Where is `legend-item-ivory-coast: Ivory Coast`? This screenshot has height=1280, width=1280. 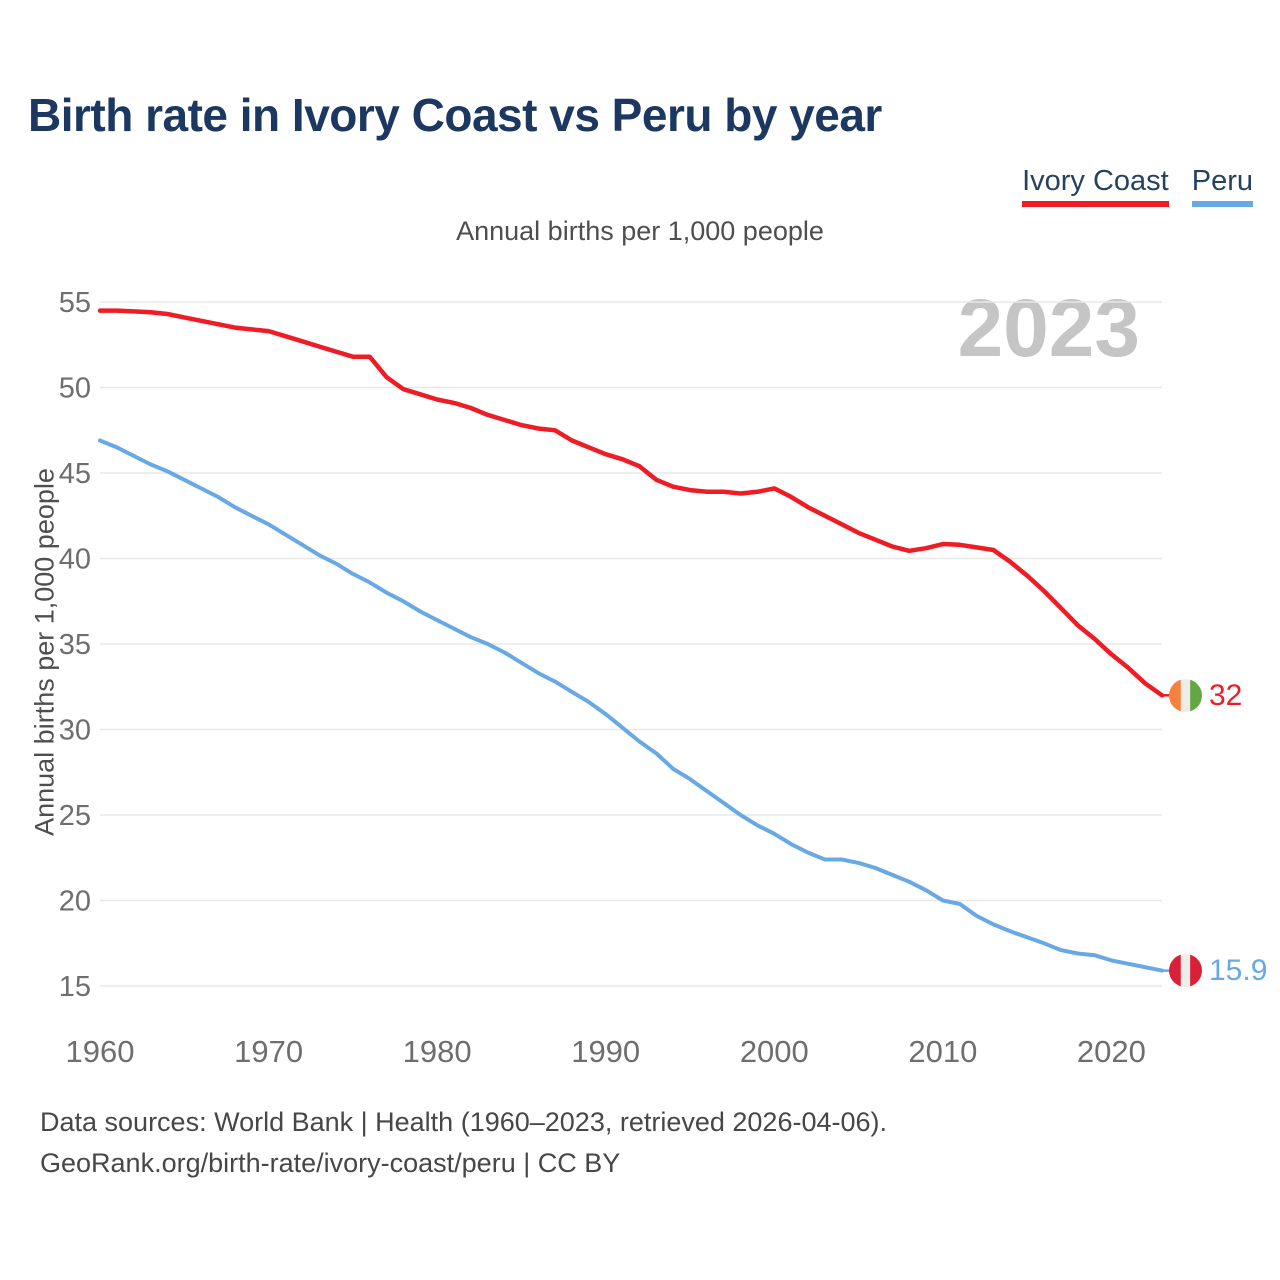
legend-item-ivory-coast: Ivory Coast is located at coordinates (1095, 186).